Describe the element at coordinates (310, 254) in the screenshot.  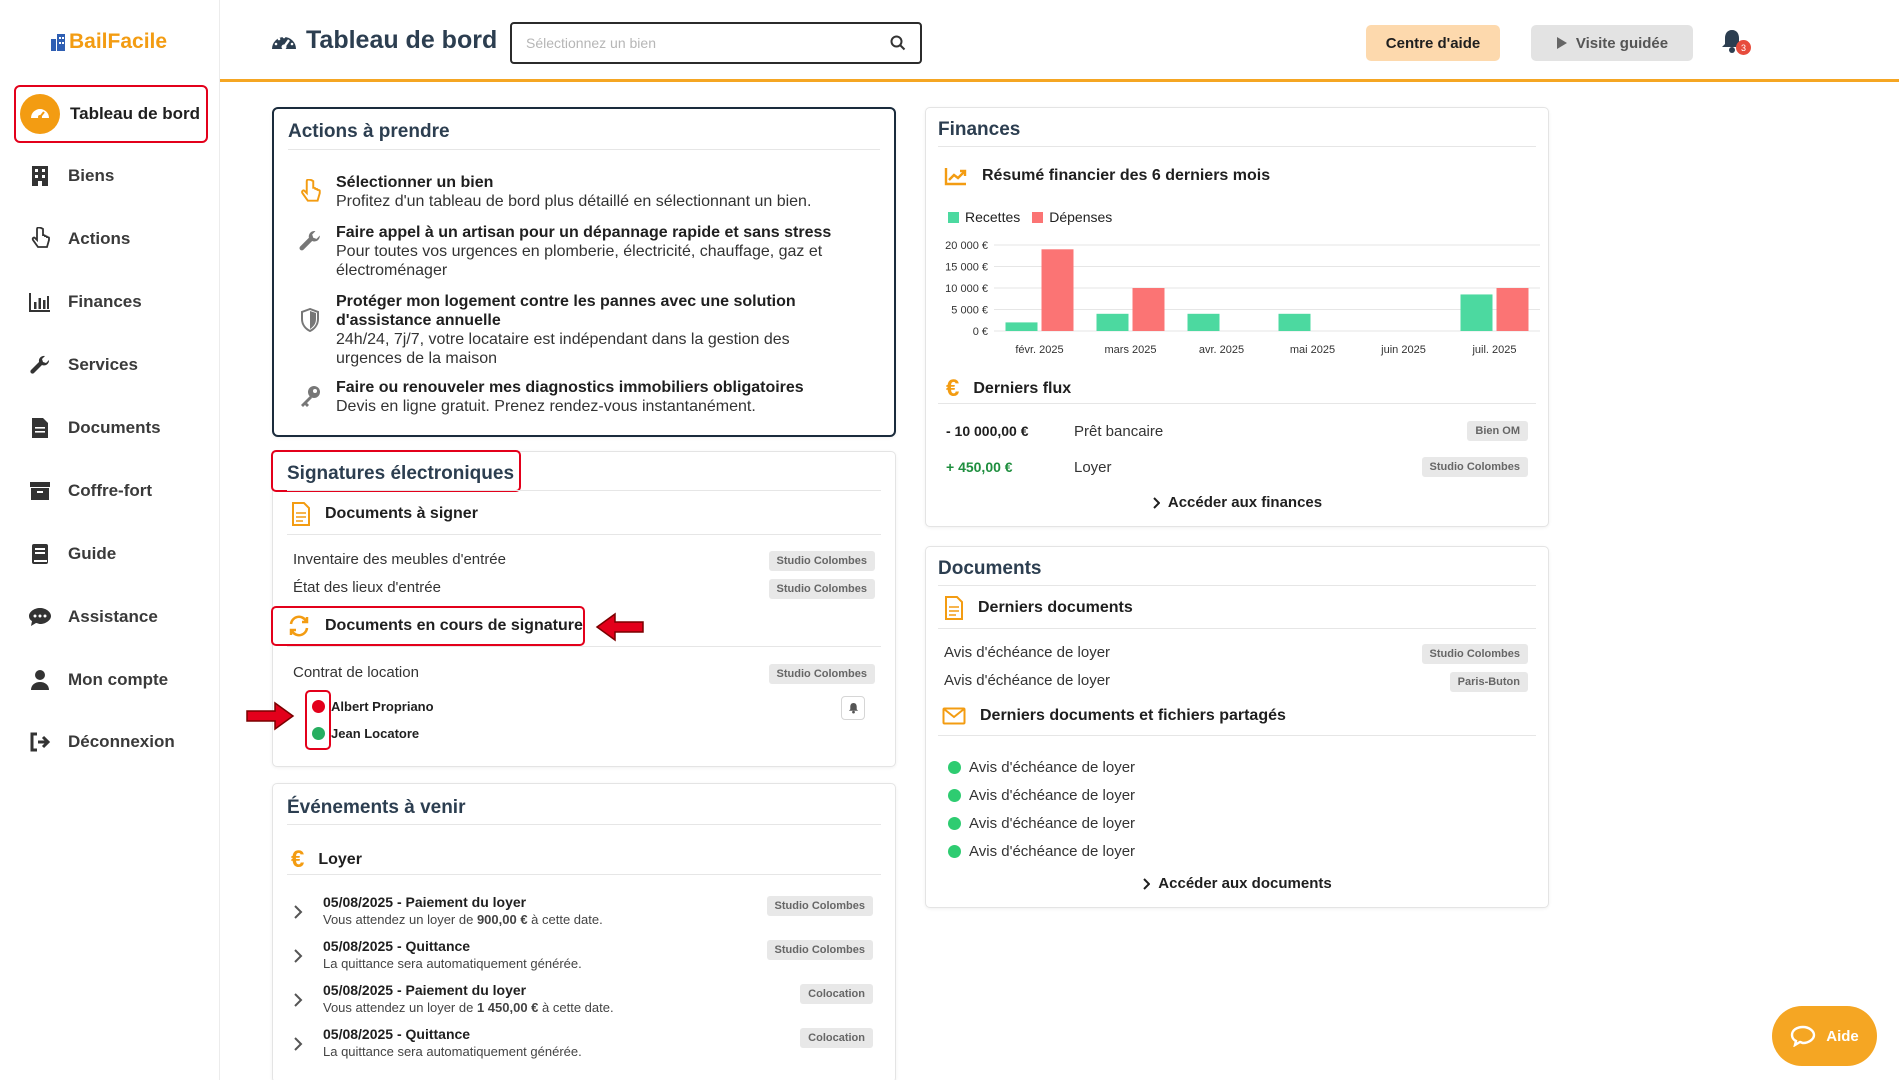
I see `wrench-icon` at that location.